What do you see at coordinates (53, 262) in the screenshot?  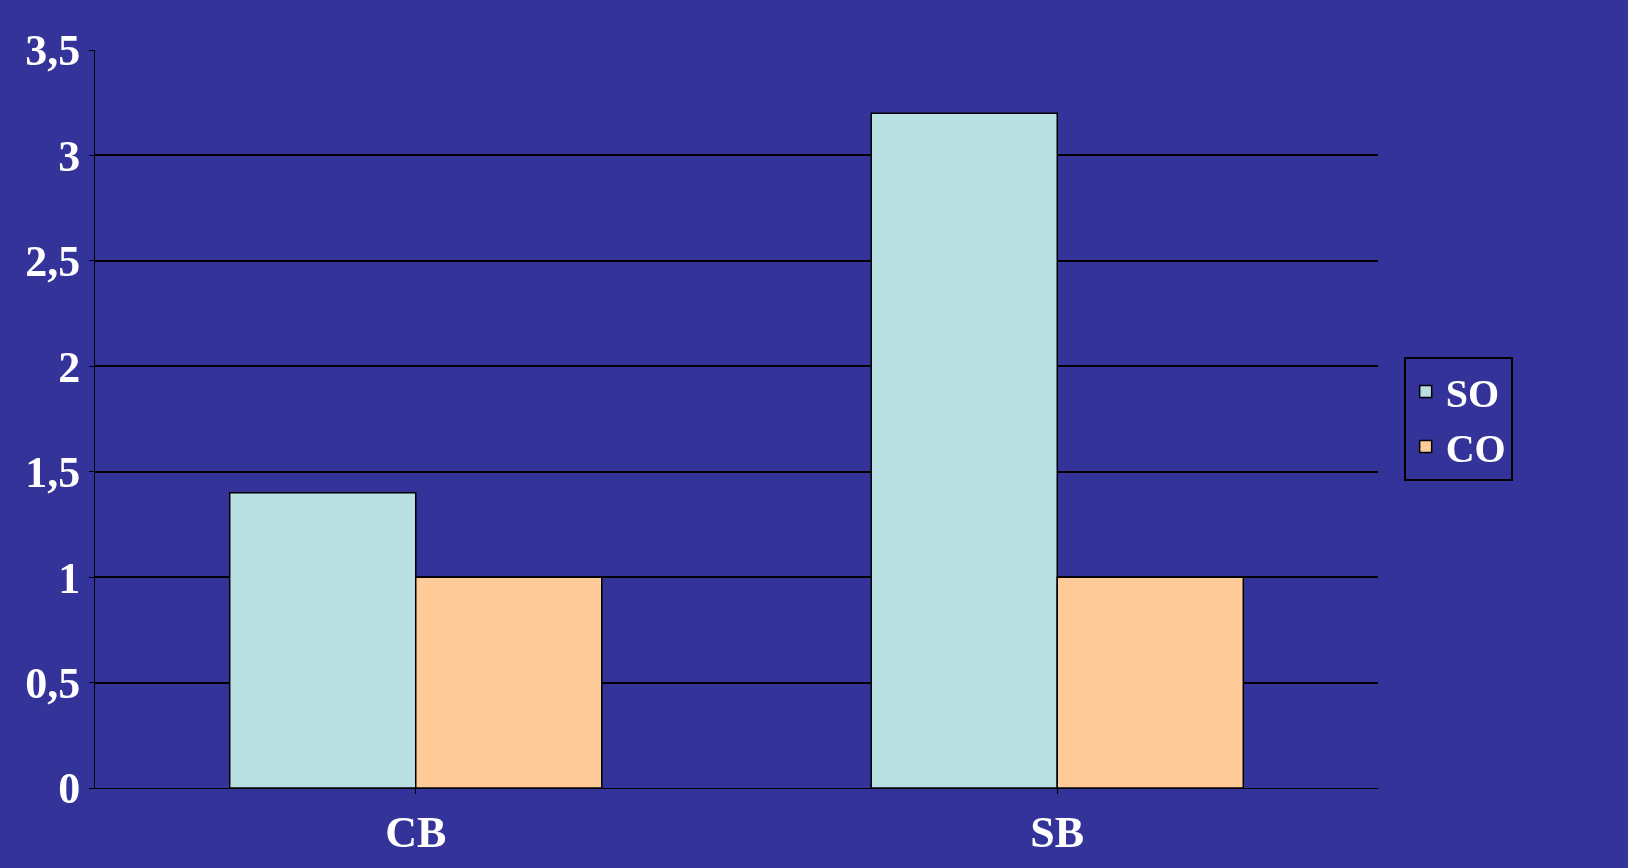 I see `y-tick-label: 2,5` at bounding box center [53, 262].